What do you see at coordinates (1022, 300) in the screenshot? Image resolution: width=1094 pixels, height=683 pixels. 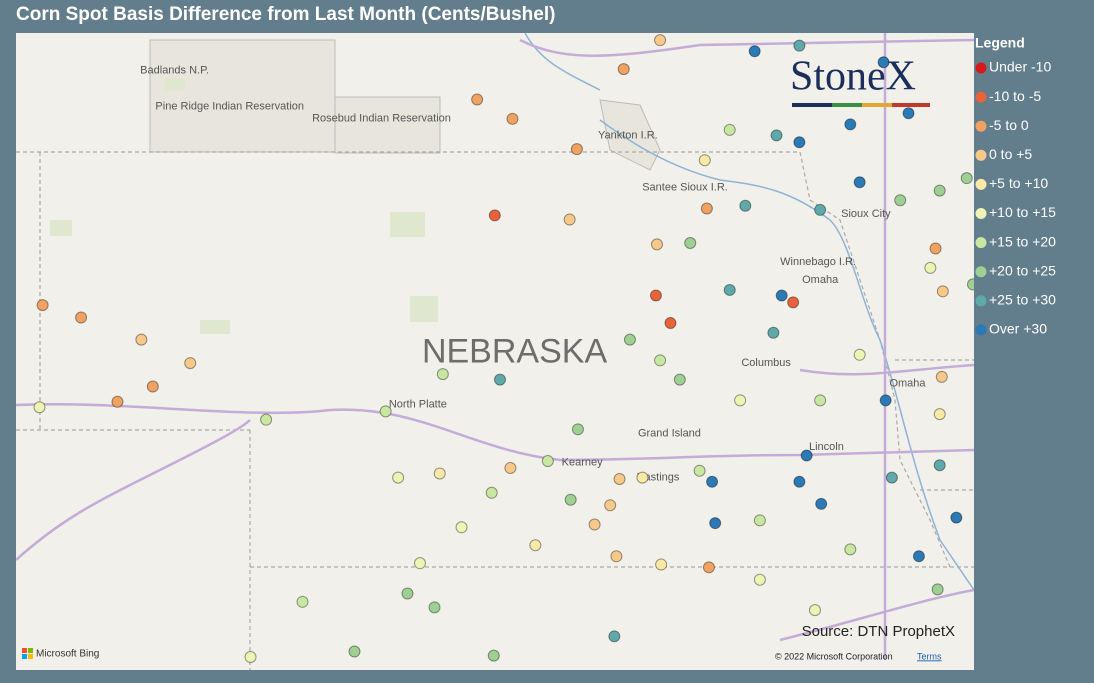 I see `legend-label: +25 to +30` at bounding box center [1022, 300].